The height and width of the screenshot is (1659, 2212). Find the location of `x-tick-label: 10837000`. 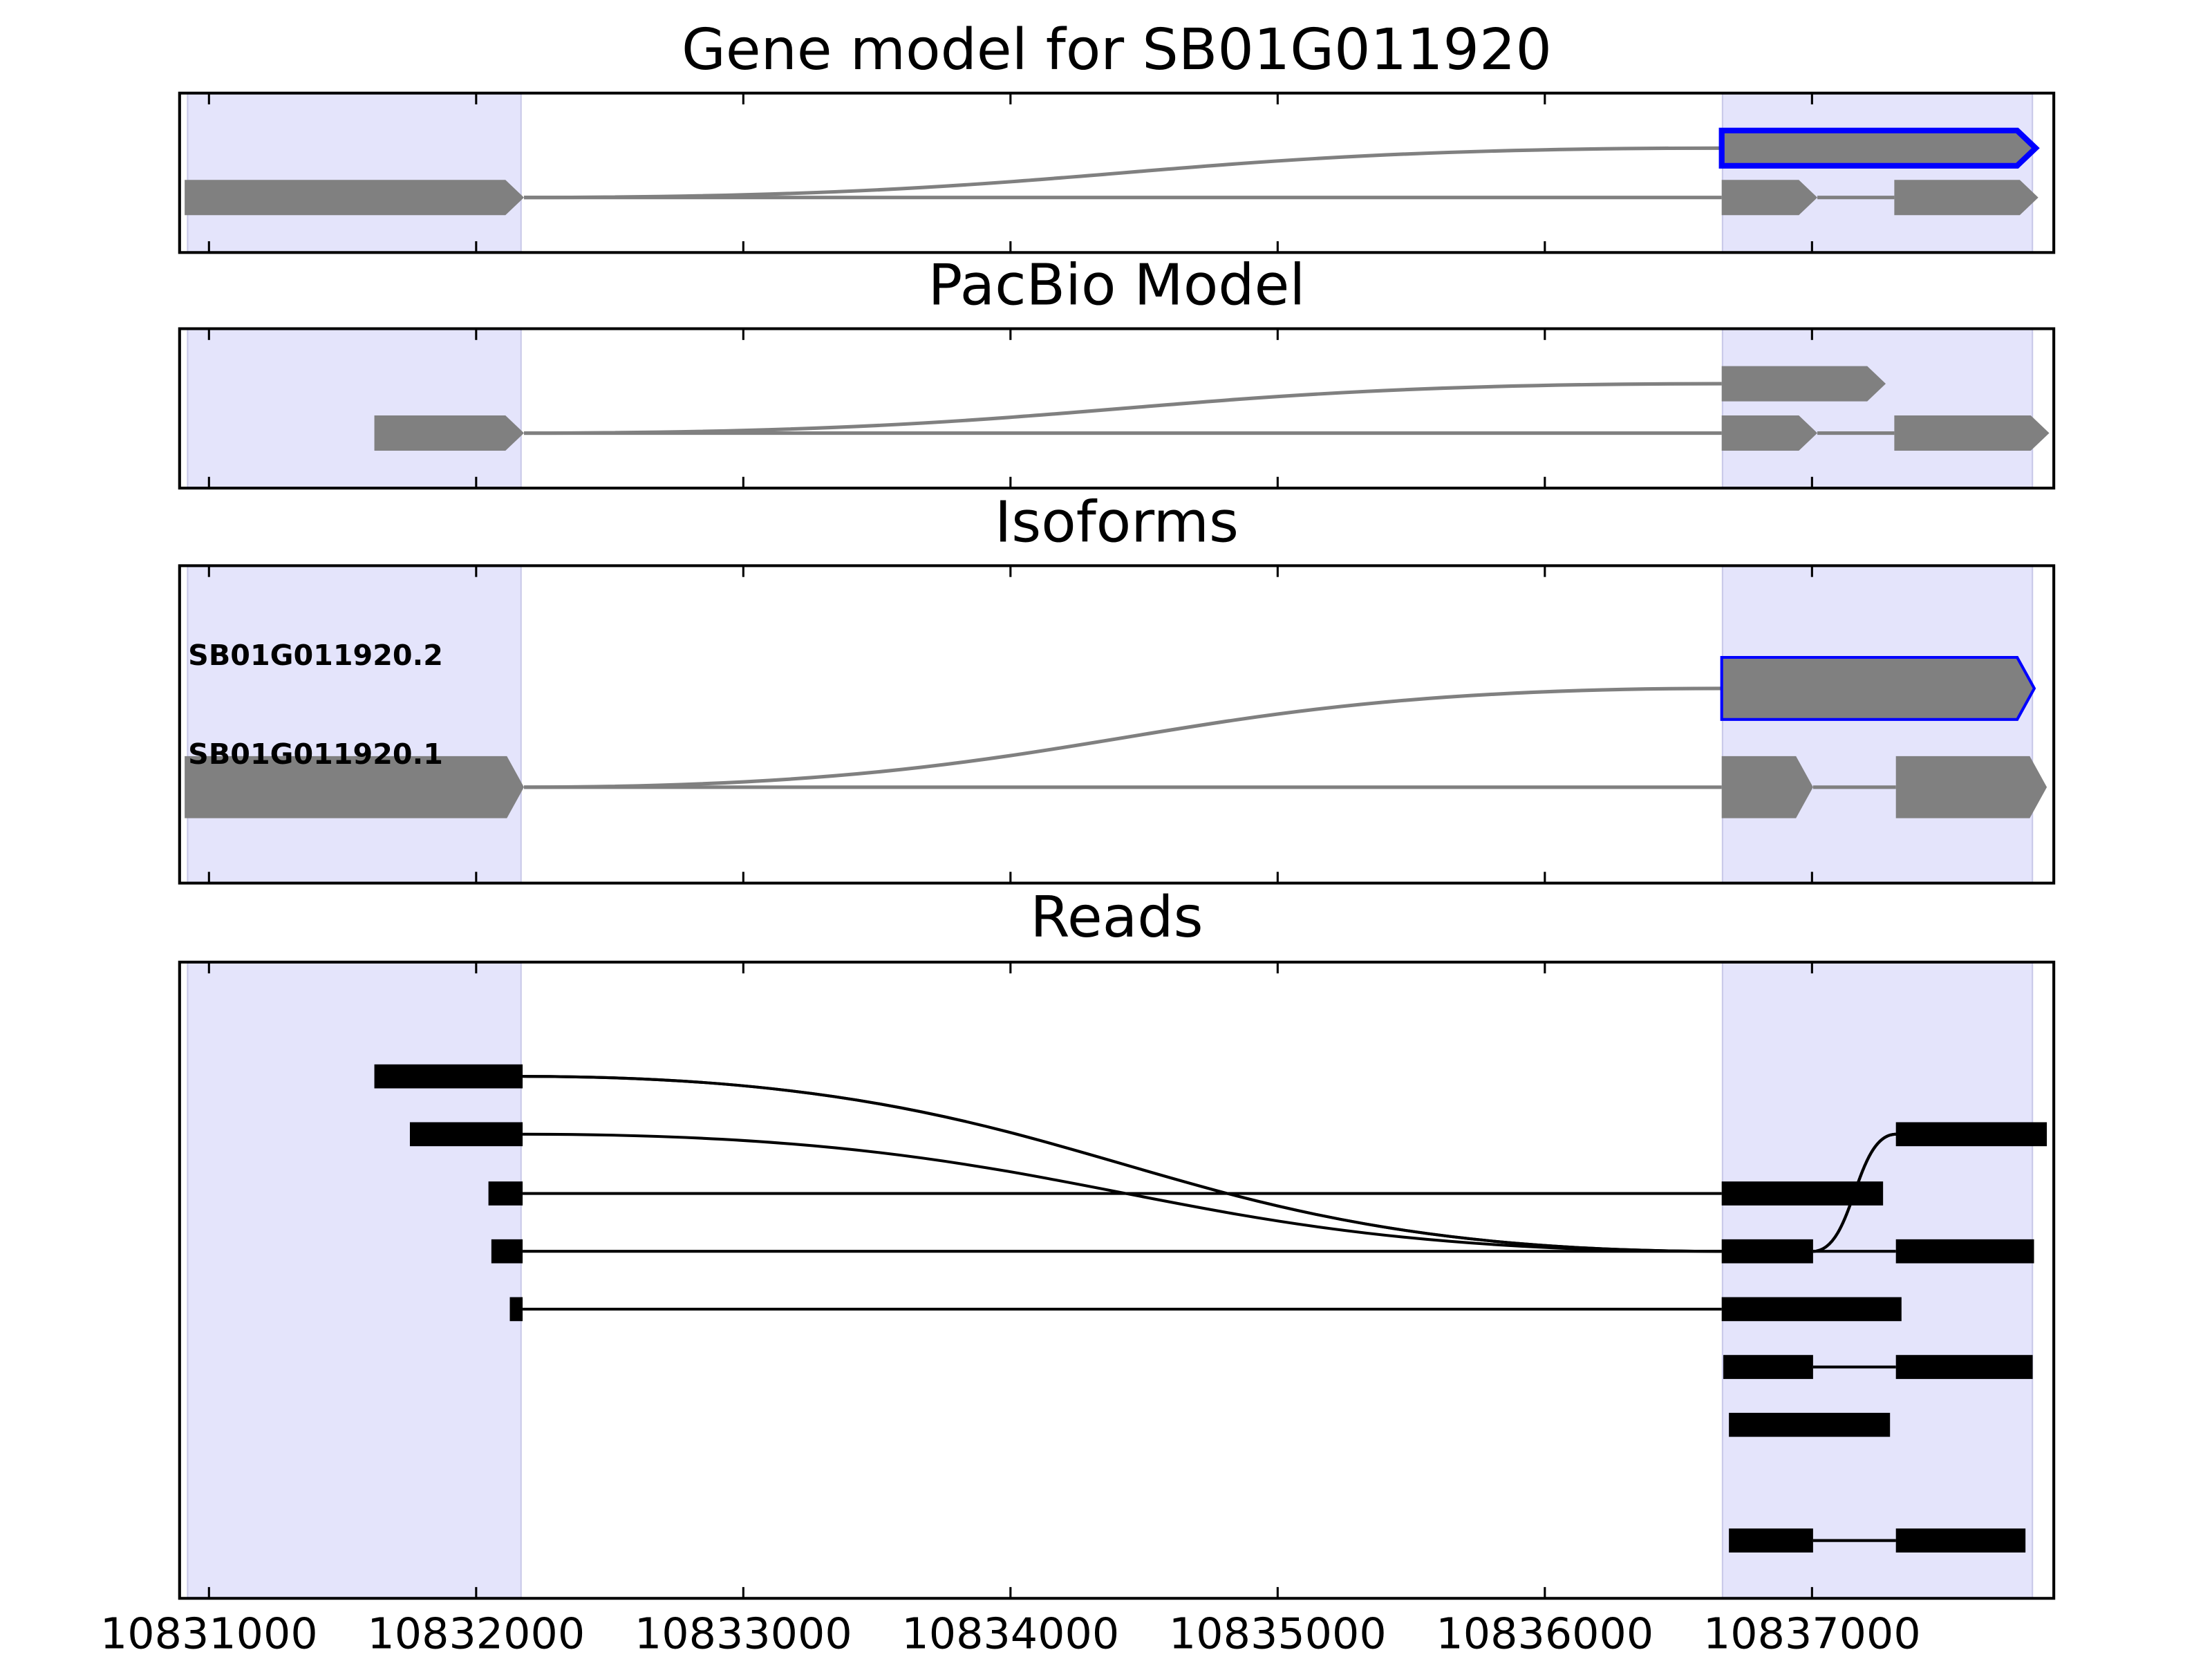

x-tick-label: 10837000 is located at coordinates (1812, 1634).